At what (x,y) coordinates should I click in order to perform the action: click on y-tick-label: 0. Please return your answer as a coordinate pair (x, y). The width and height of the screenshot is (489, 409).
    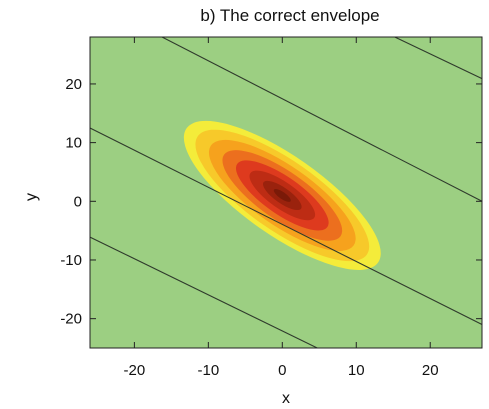
    Looking at the image, I should click on (78, 201).